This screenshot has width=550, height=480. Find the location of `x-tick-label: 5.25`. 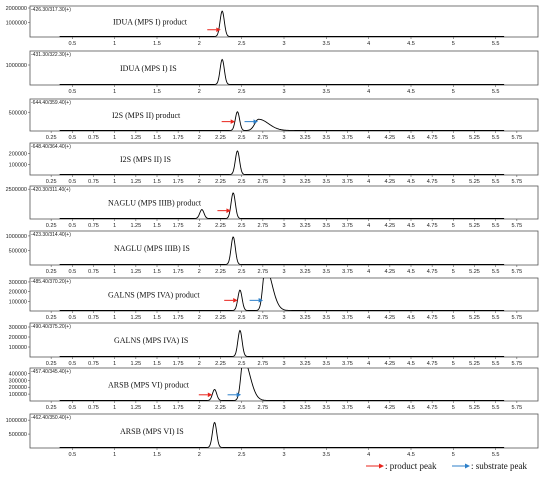

x-tick-label: 5.25 is located at coordinates (474, 226).